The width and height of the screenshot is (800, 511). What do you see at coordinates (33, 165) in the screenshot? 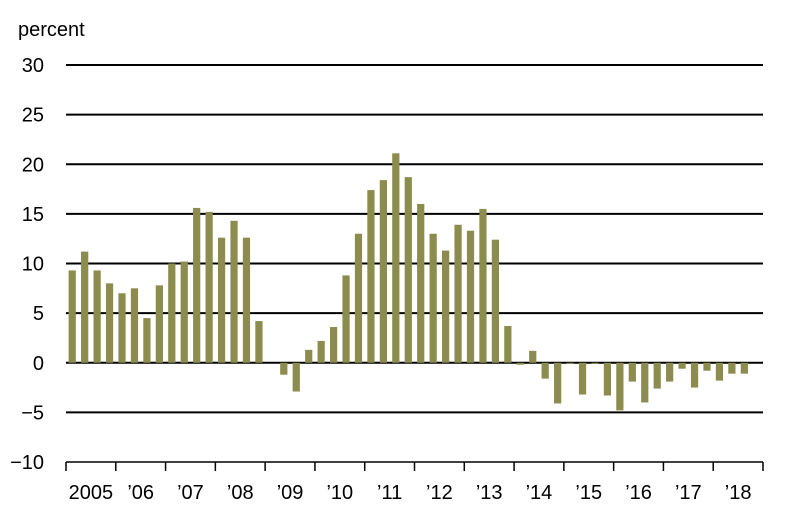
I see `y-tick-label: 20` at bounding box center [33, 165].